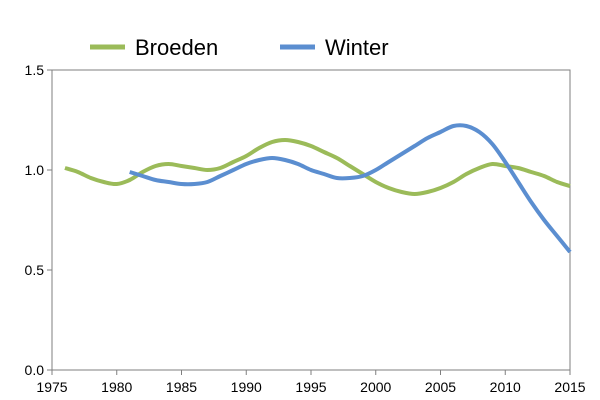 This screenshot has height=400, width=600. I want to click on legend: Broeden Winter, so click(239, 47).